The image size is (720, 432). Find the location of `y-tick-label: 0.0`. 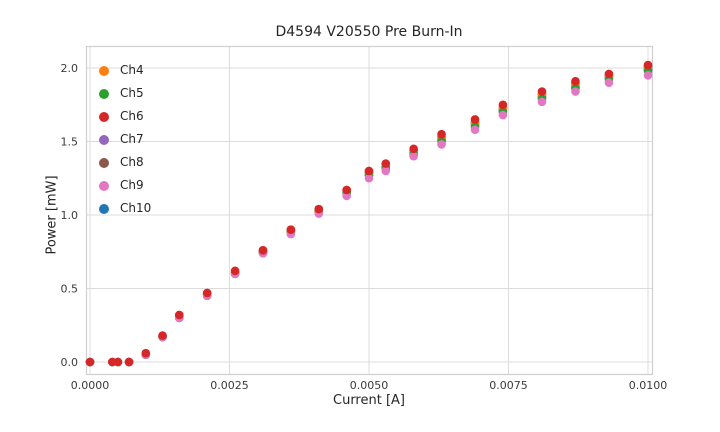

y-tick-label: 0.0 is located at coordinates (70, 362).